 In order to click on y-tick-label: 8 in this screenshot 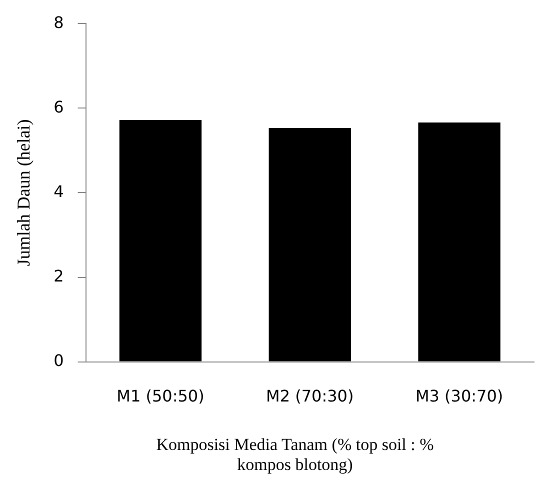, I will do `click(59, 22)`.